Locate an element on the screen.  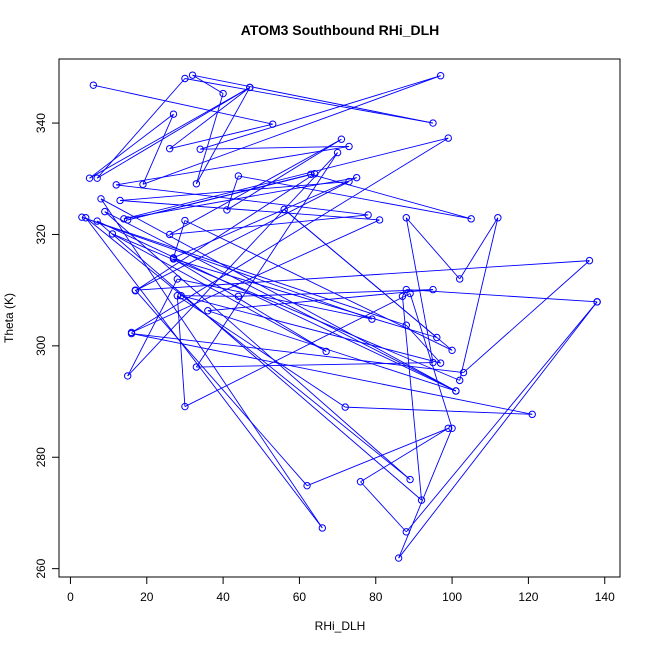
x-tick-label: 100 is located at coordinates (452, 597).